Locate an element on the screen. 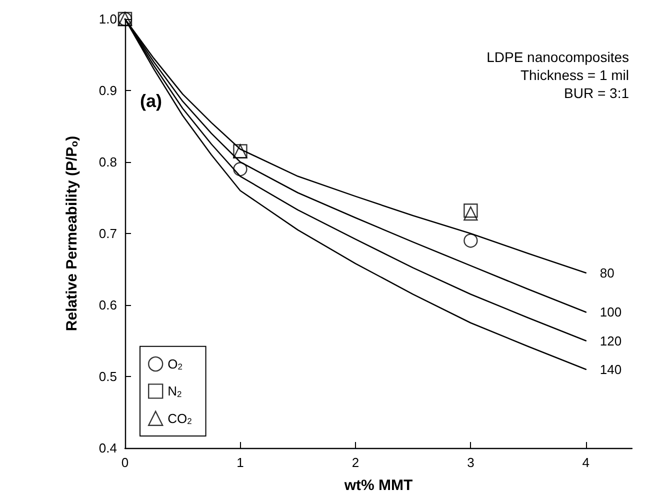 This screenshot has height=498, width=649. x-axis-title: wt% MMT is located at coordinates (378, 485).